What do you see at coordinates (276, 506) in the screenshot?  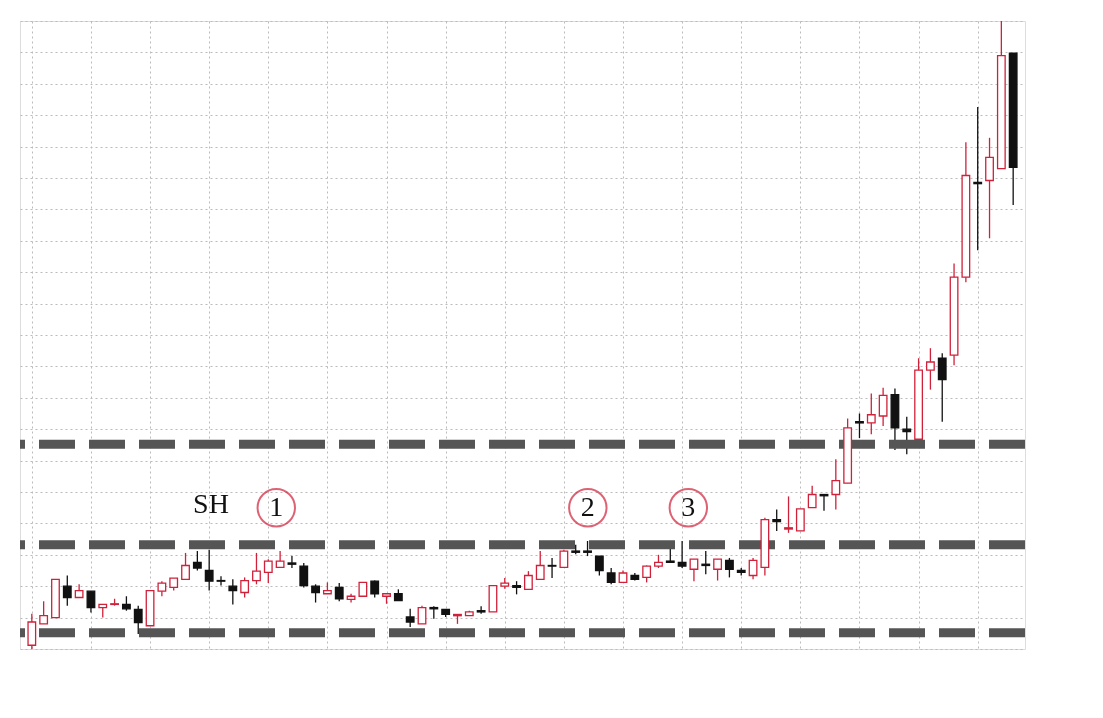 I see `annotation: 1` at bounding box center [276, 506].